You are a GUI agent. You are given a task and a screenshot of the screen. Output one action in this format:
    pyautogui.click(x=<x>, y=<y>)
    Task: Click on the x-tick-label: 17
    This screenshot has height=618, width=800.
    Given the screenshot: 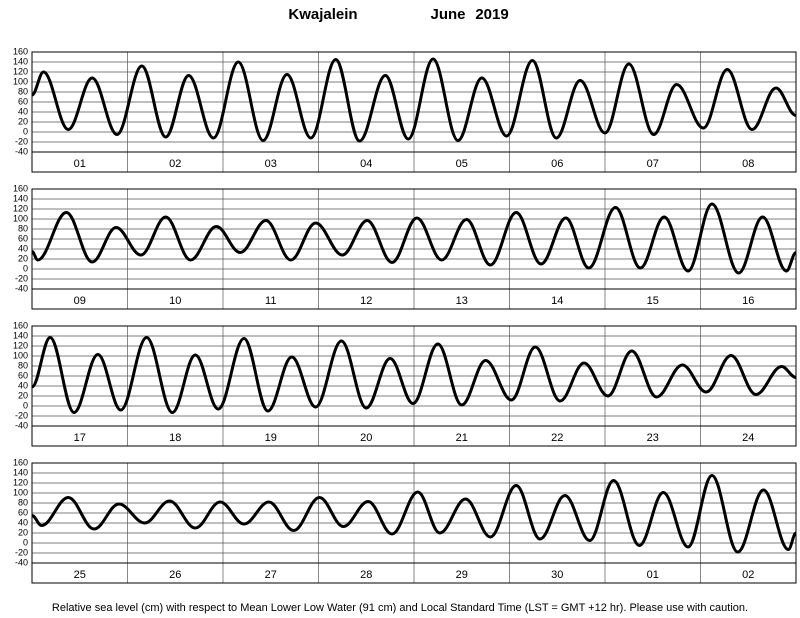 What is the action you would take?
    pyautogui.click(x=80, y=438)
    